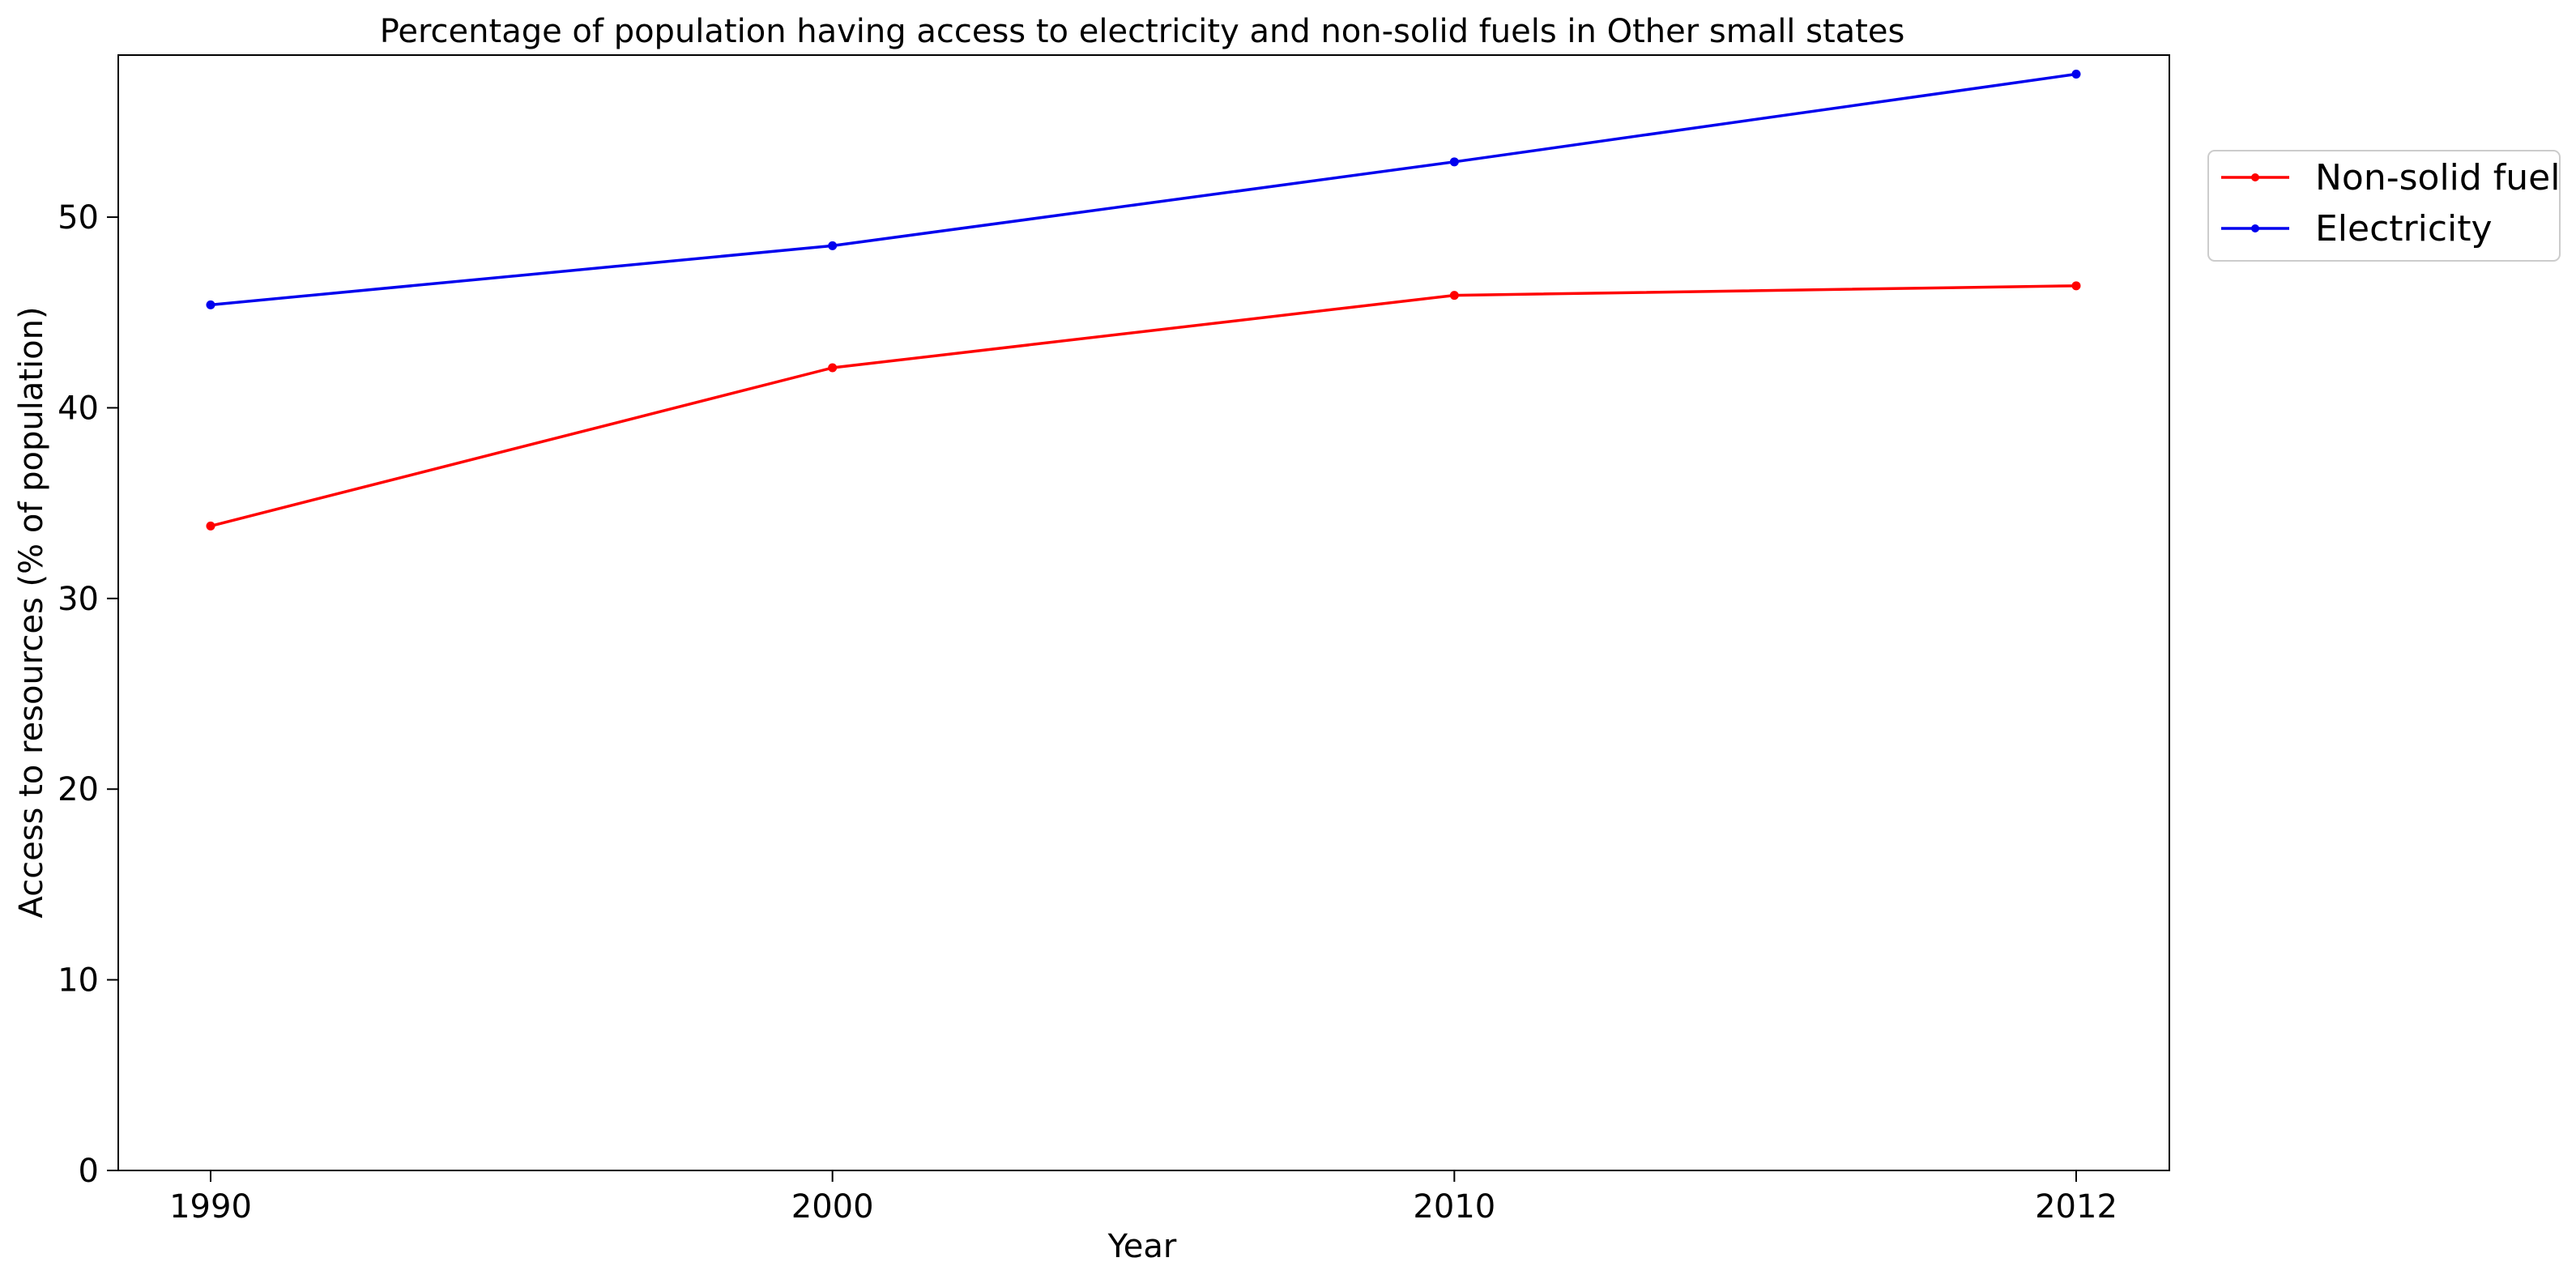 This screenshot has height=1279, width=2576. Describe the element at coordinates (2404, 228) in the screenshot. I see `legend-label-electricity: Electricity` at that location.